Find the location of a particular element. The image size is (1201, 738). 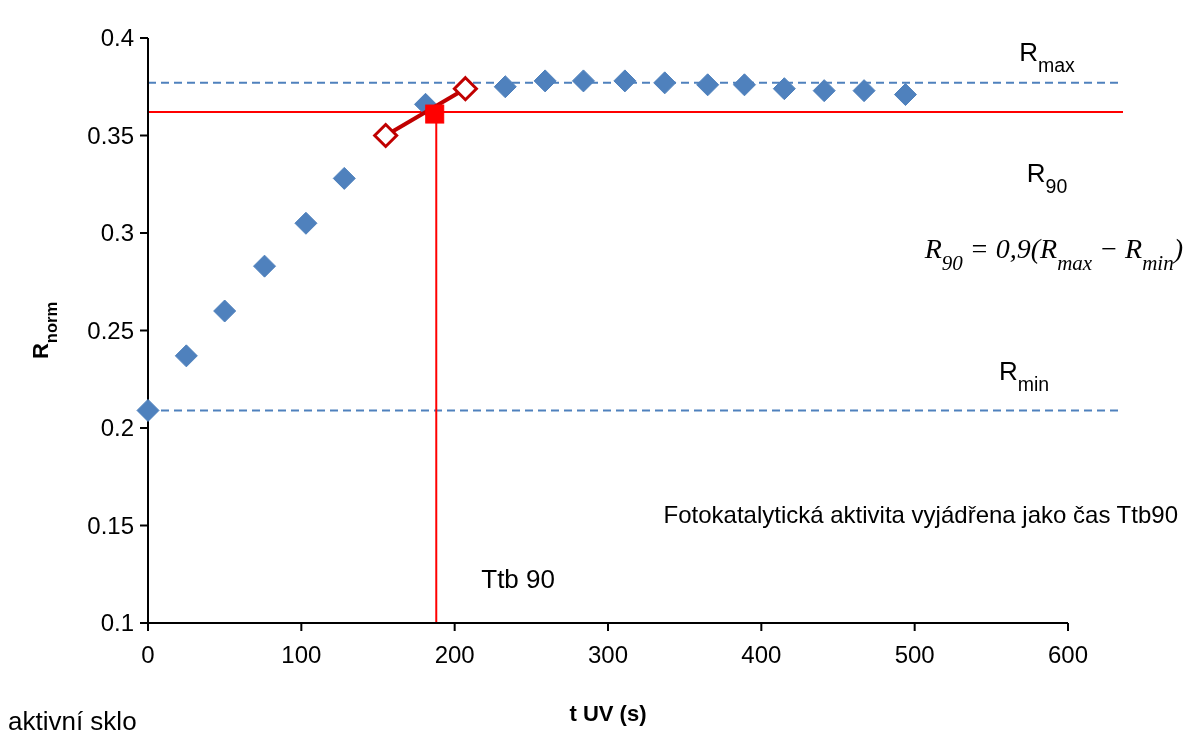

x-axis-title: t UV (s) is located at coordinates (608, 713).